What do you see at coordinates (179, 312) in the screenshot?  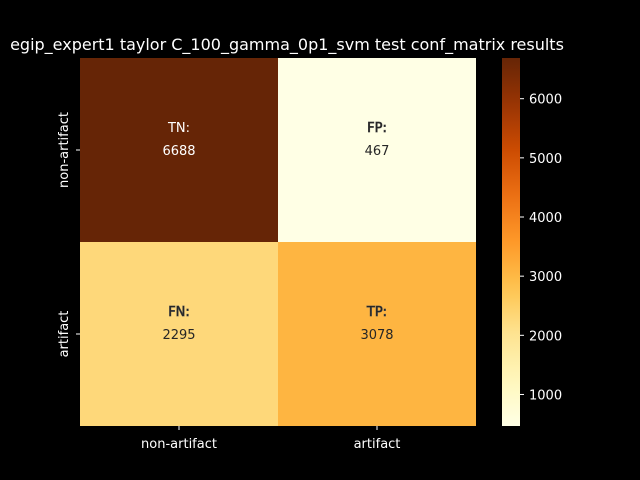 I see `cell-tag-label: FN:` at bounding box center [179, 312].